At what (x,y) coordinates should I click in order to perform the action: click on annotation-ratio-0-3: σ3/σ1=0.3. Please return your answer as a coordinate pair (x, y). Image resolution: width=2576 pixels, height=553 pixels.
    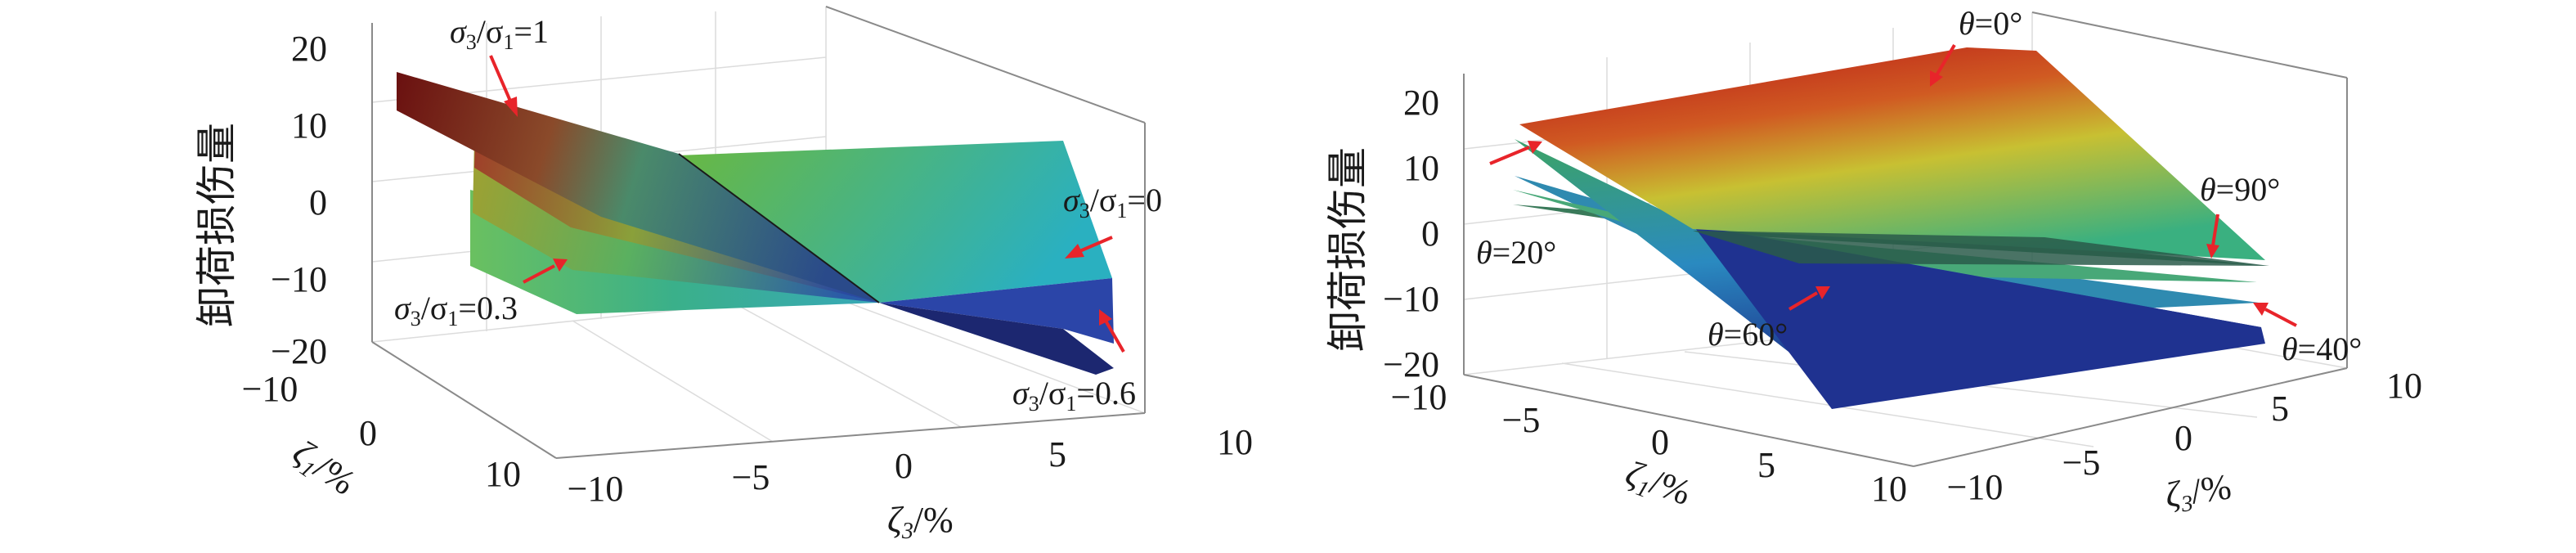
    Looking at the image, I should click on (481, 294).